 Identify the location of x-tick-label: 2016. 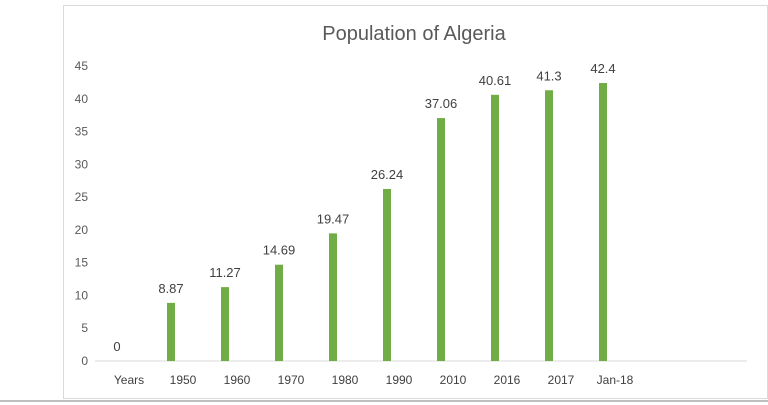
(507, 380).